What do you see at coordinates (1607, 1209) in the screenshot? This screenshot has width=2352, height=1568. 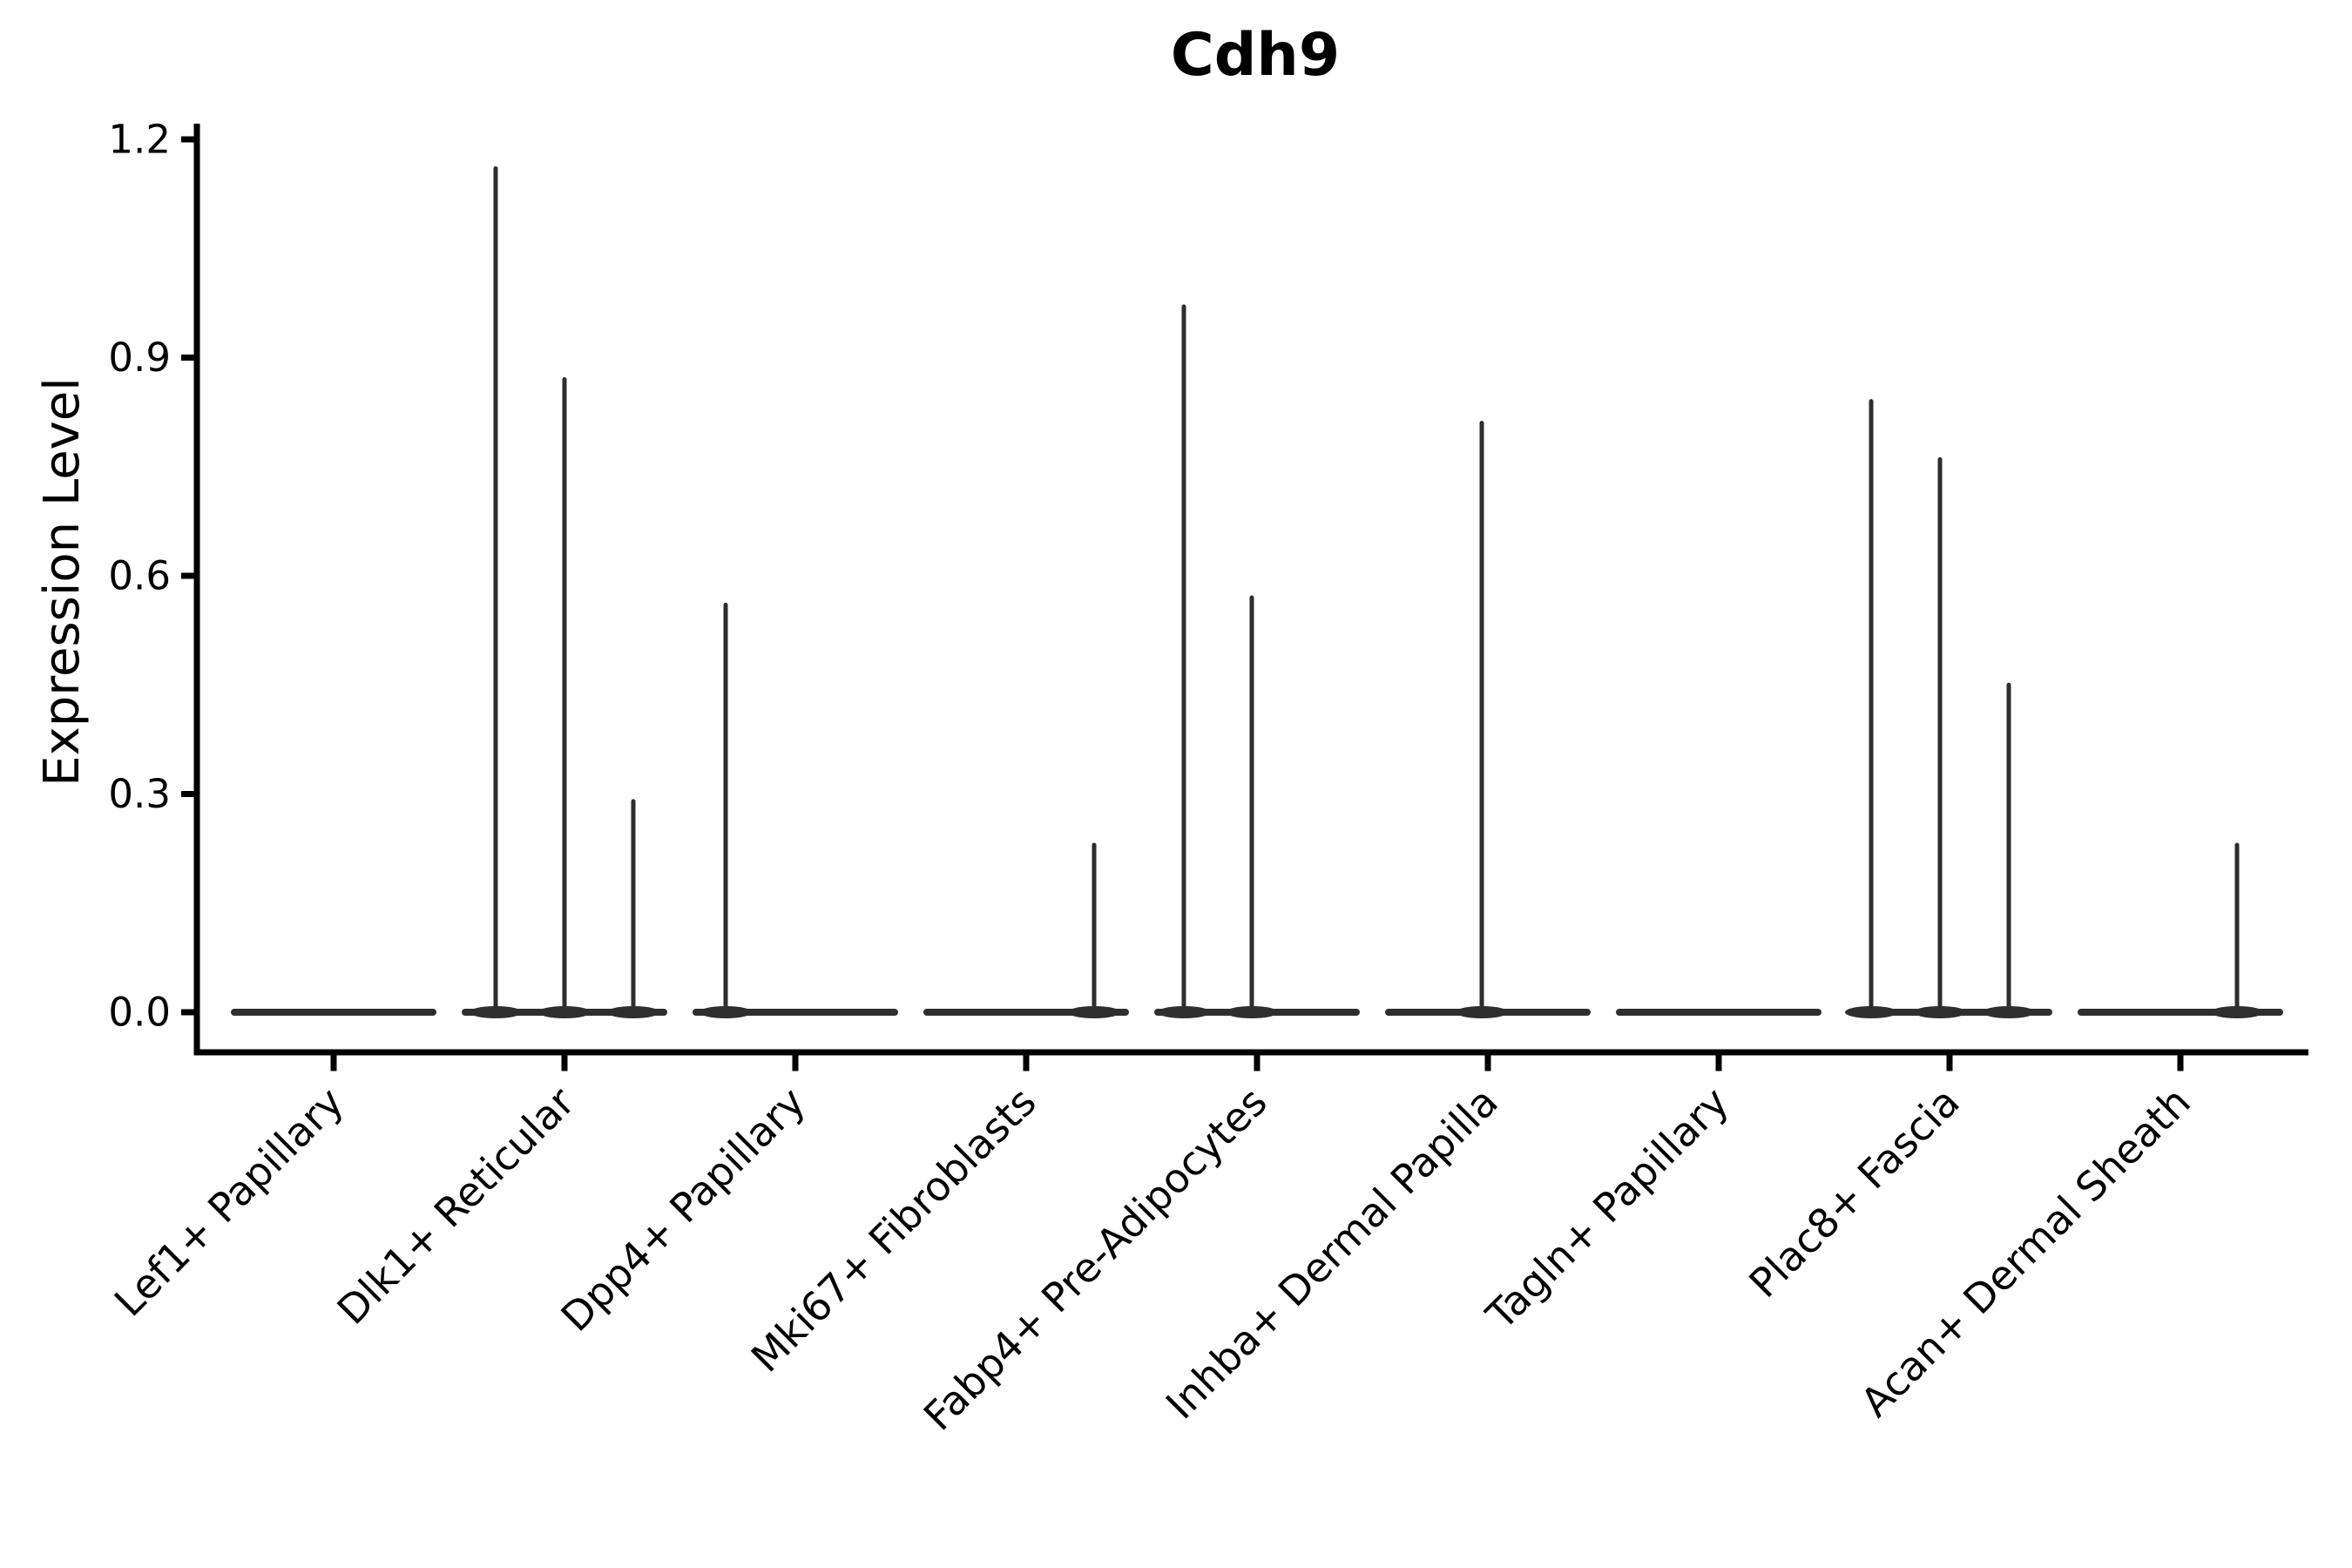 I see `x-tick-label: Tagln+ Papillary` at bounding box center [1607, 1209].